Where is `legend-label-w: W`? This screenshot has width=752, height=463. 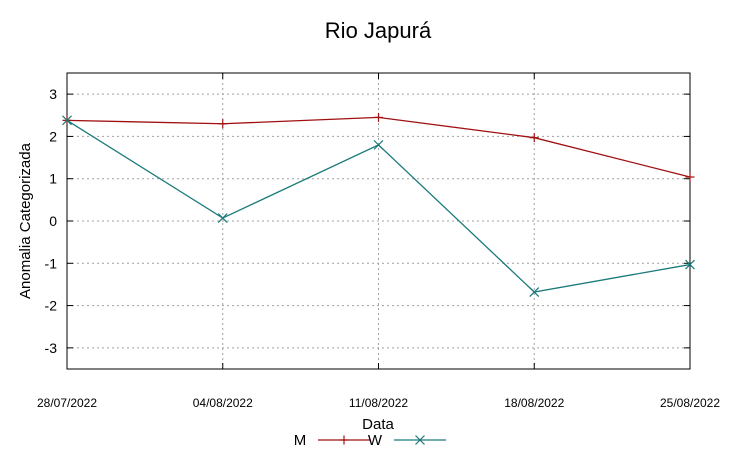
legend-label-w: W is located at coordinates (375, 440).